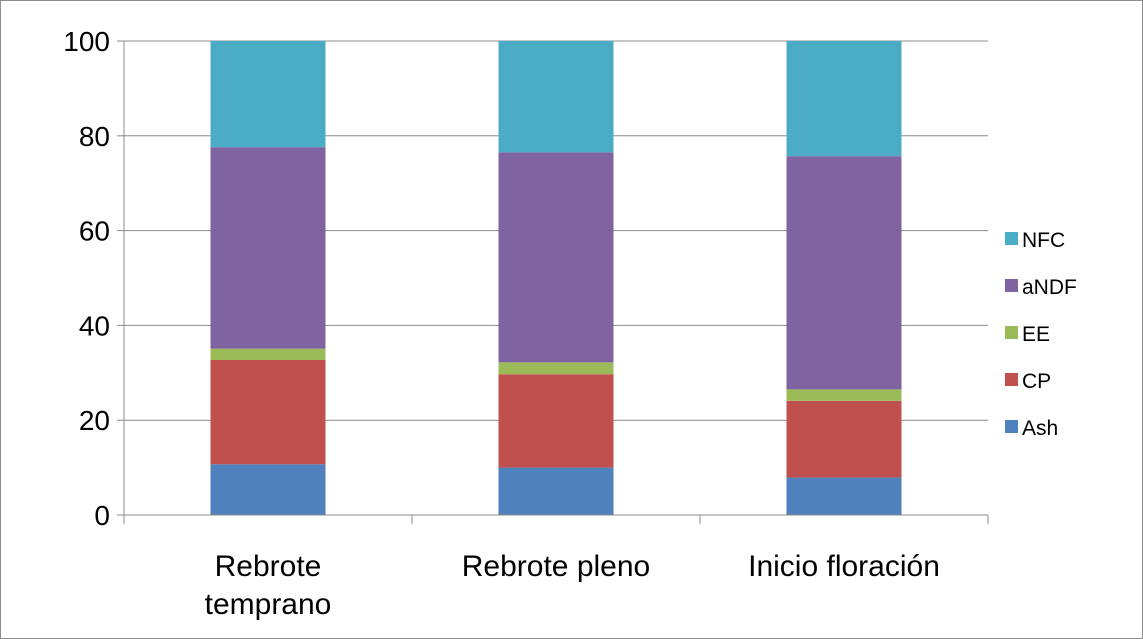 The height and width of the screenshot is (639, 1143). I want to click on y-tick-label: 80, so click(94, 136).